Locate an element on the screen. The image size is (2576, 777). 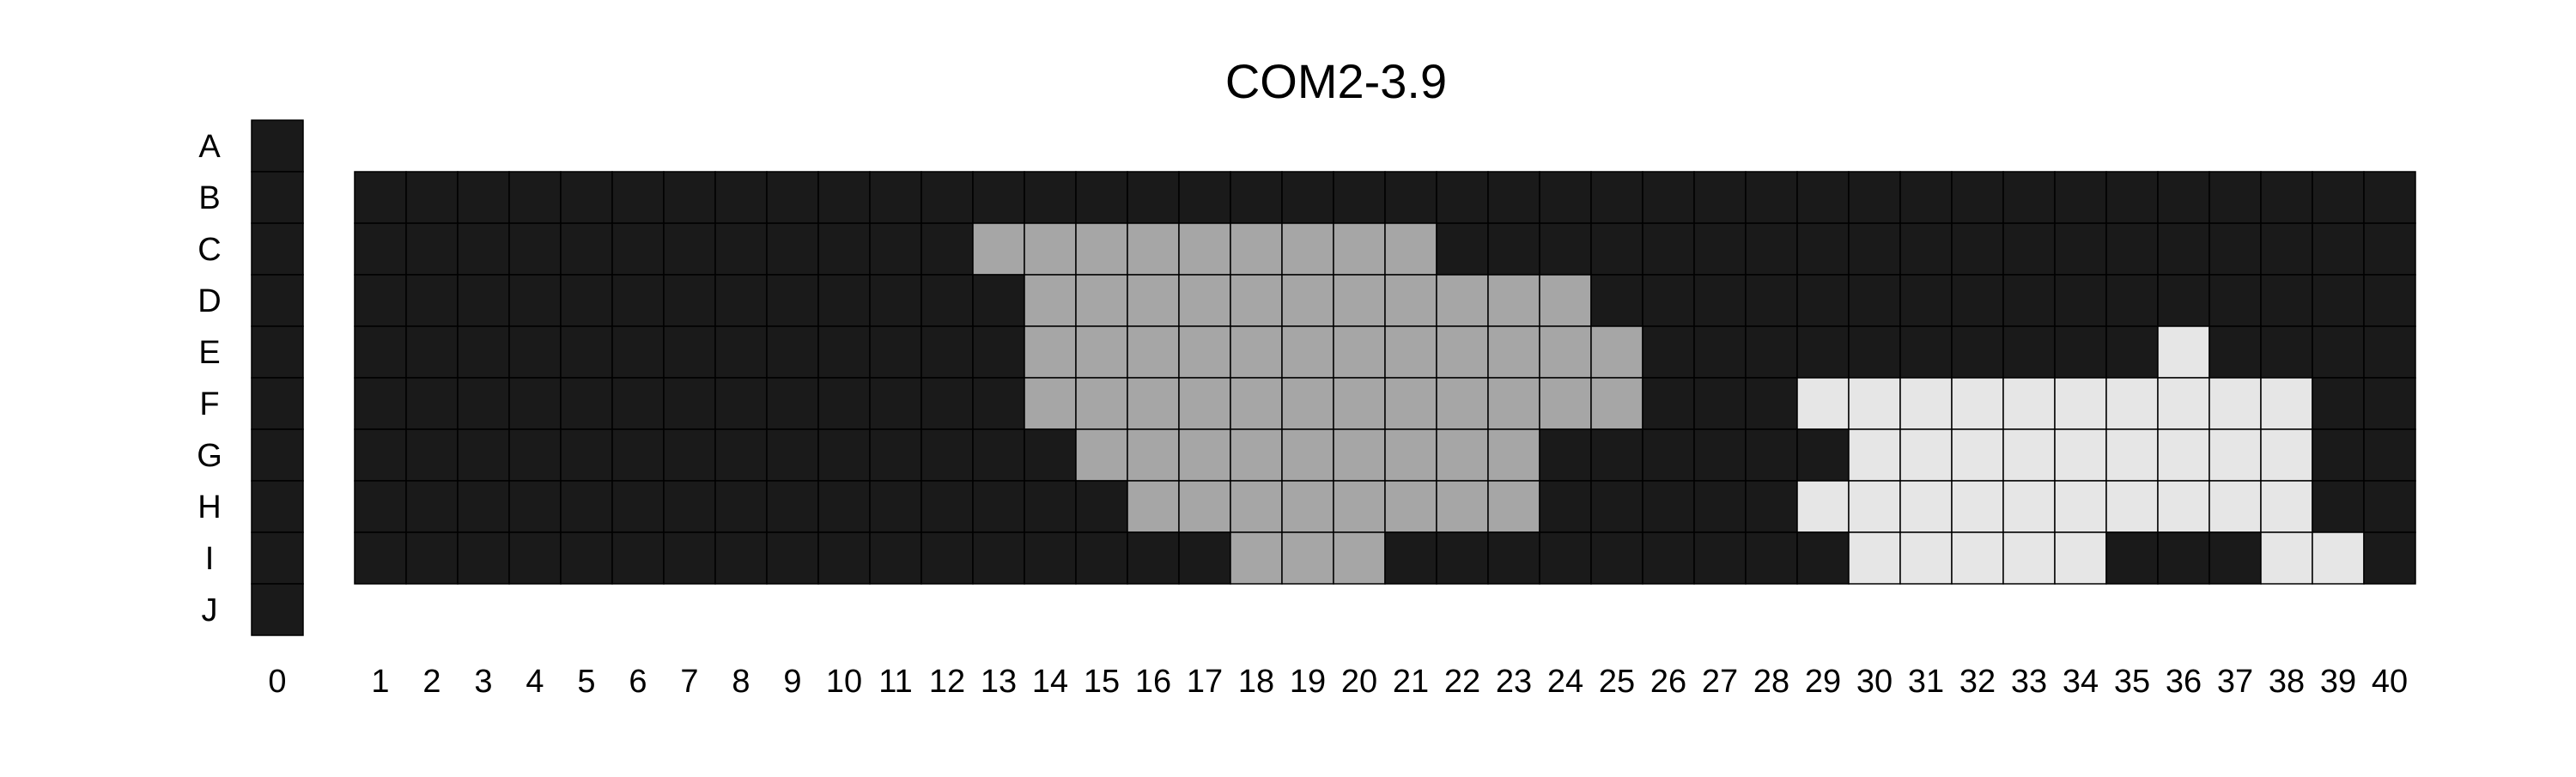
column-label-28: 28 is located at coordinates (1771, 682).